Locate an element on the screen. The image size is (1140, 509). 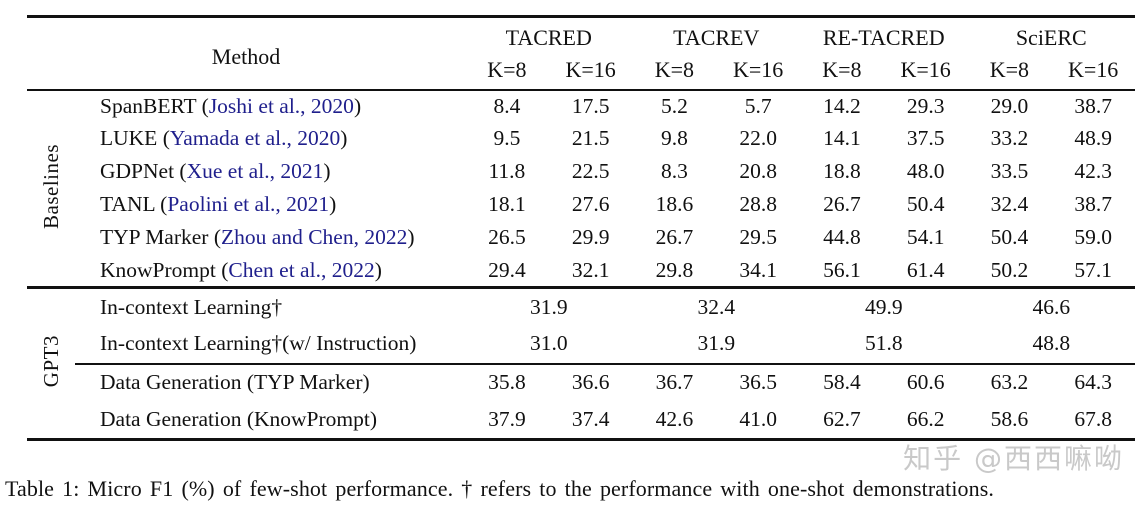
cell-value: 32.1 is located at coordinates (590, 269).